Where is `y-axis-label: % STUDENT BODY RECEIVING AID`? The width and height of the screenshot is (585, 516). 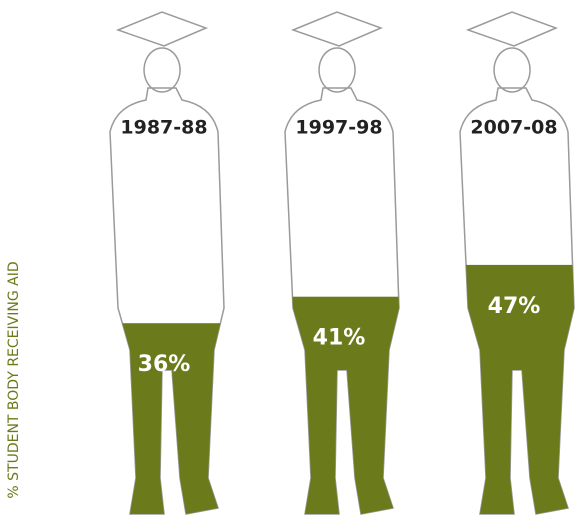 y-axis-label: % STUDENT BODY RECEIVING AID is located at coordinates (14, 379).